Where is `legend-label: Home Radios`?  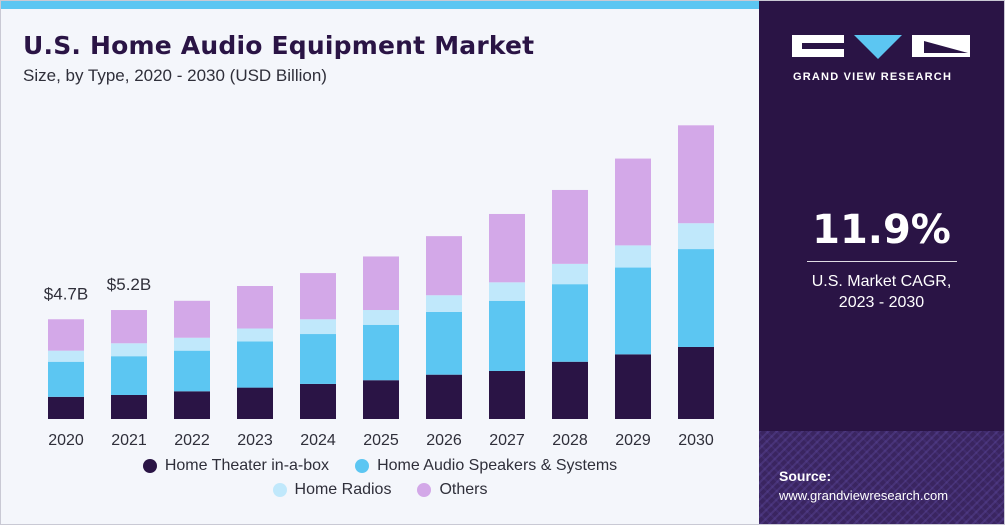
legend-label: Home Radios is located at coordinates (343, 489).